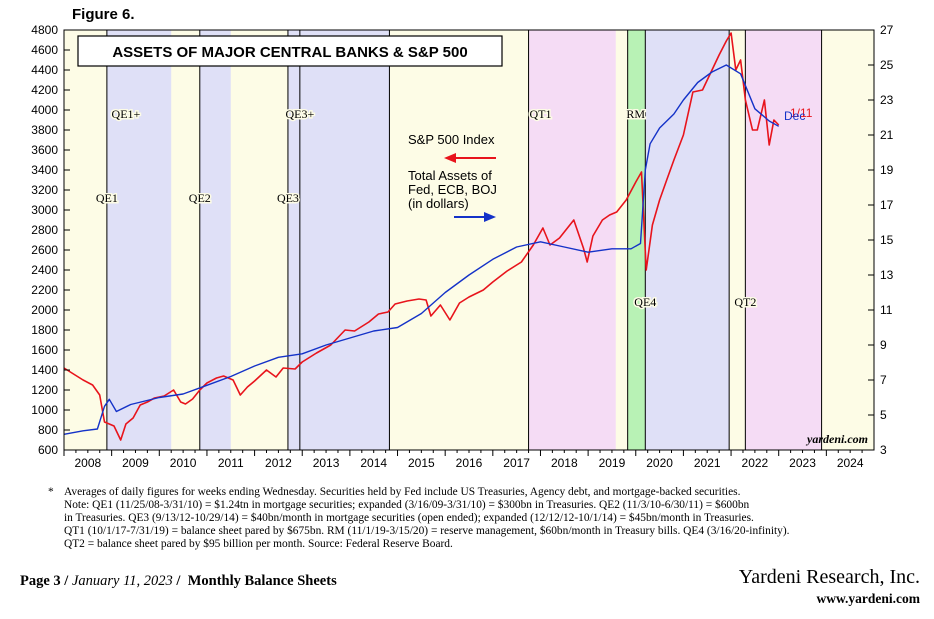 The width and height of the screenshot is (934, 619). What do you see at coordinates (469, 463) in the screenshot?
I see `x-tick-label: 2016` at bounding box center [469, 463].